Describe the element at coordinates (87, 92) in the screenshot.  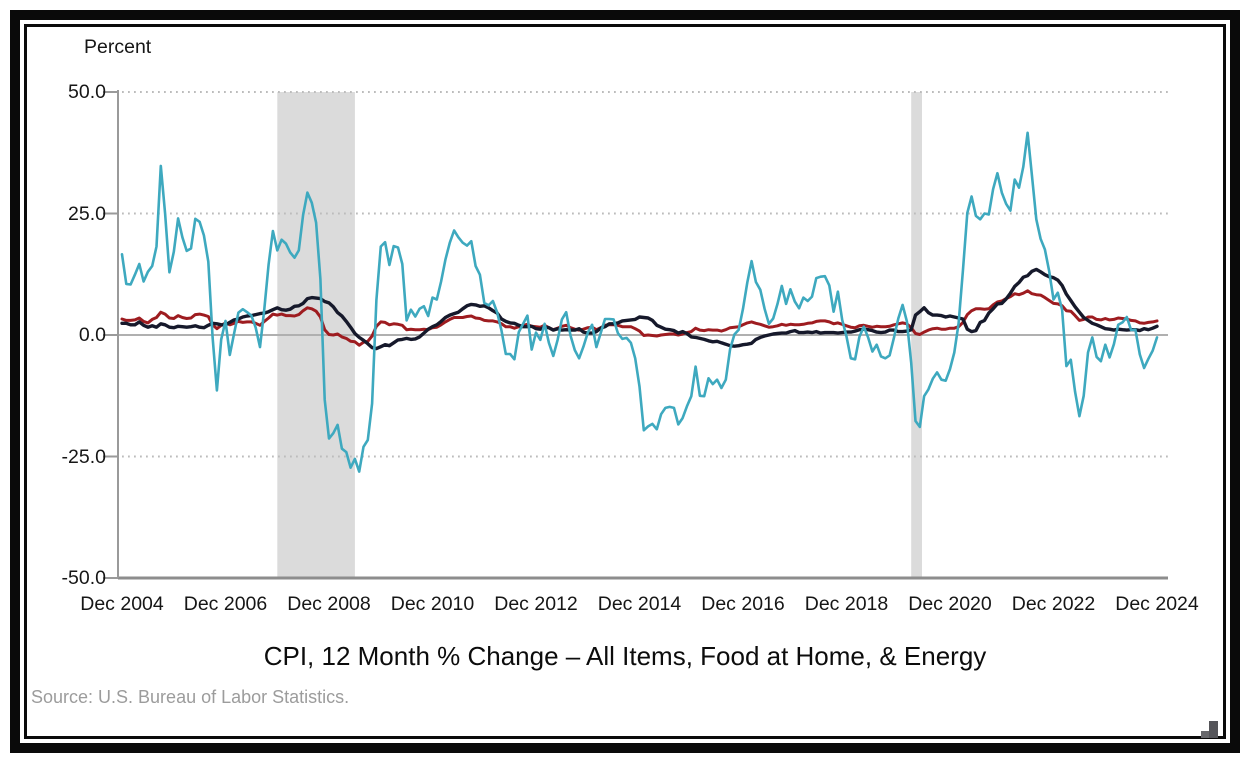
I see `y-tick-label: 50.0` at that location.